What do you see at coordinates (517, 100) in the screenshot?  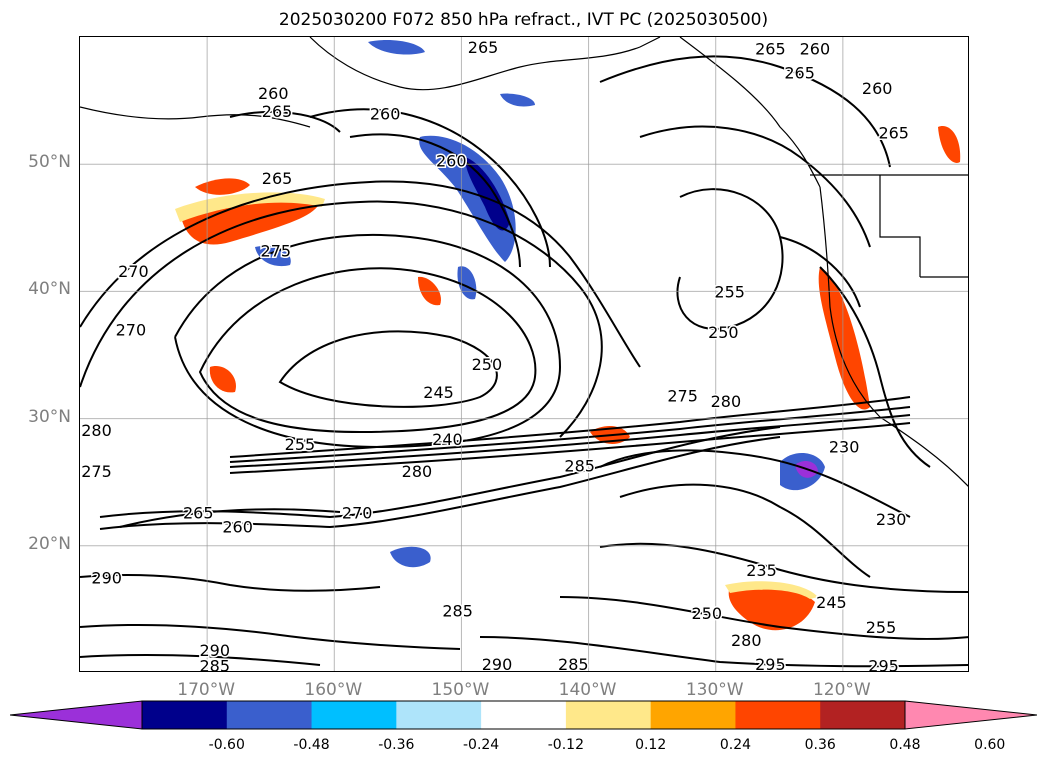 I see `shading-blue-n2` at bounding box center [517, 100].